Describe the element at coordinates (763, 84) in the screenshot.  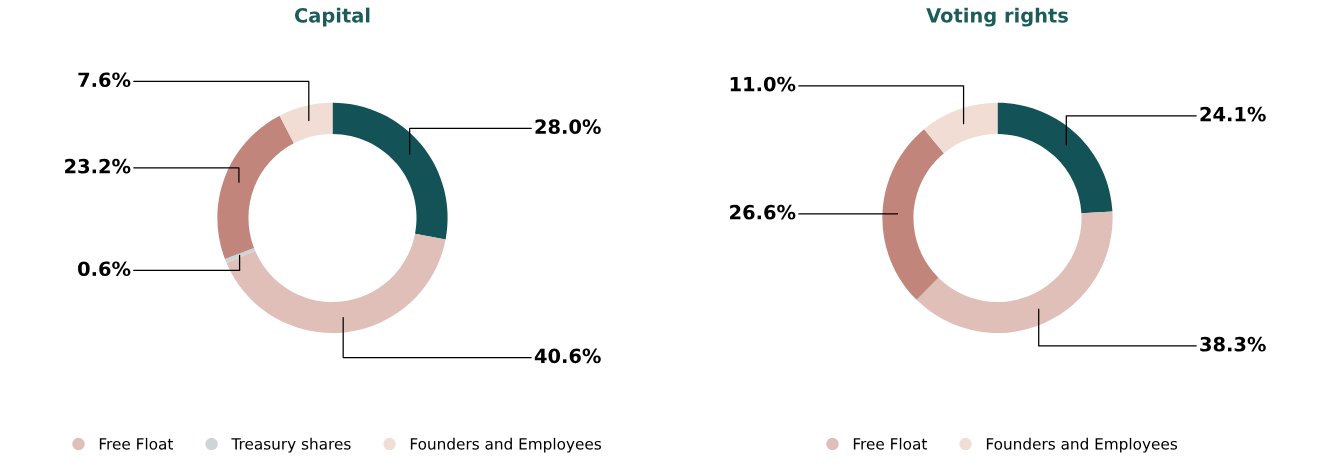
I see `data-label: 11.0%` at that location.